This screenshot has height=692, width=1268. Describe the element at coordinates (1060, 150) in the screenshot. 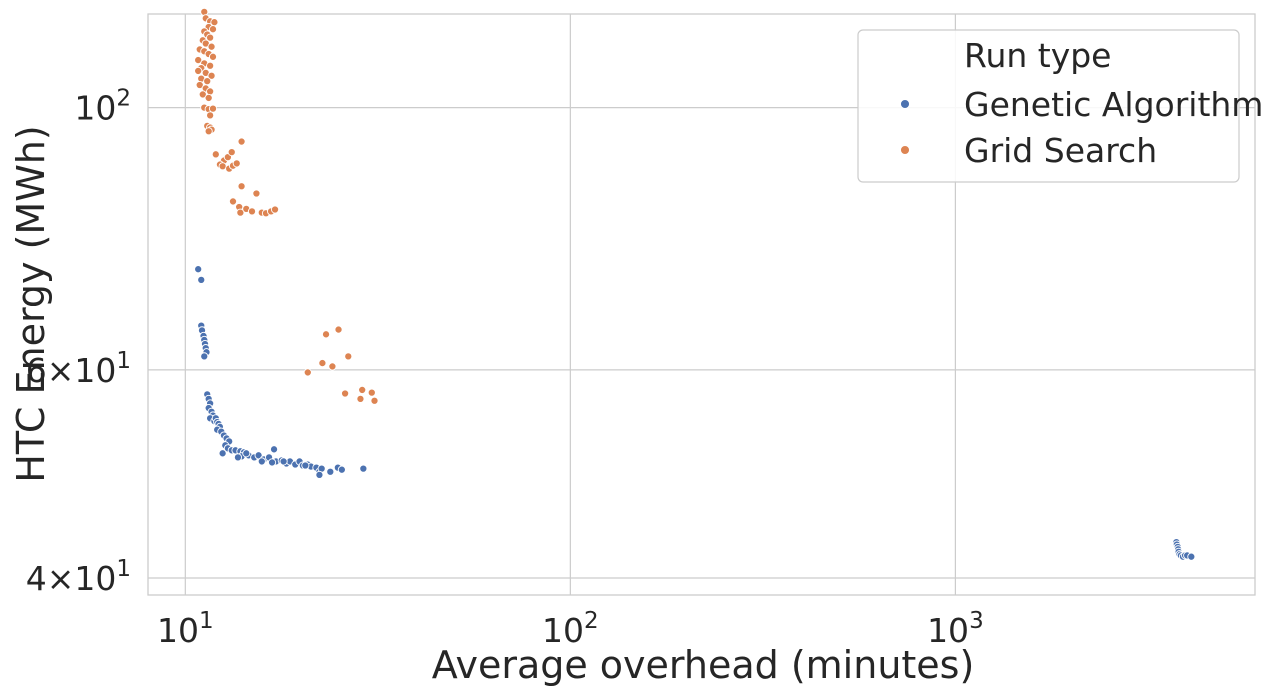

I see `legend-label: Grid Search` at that location.